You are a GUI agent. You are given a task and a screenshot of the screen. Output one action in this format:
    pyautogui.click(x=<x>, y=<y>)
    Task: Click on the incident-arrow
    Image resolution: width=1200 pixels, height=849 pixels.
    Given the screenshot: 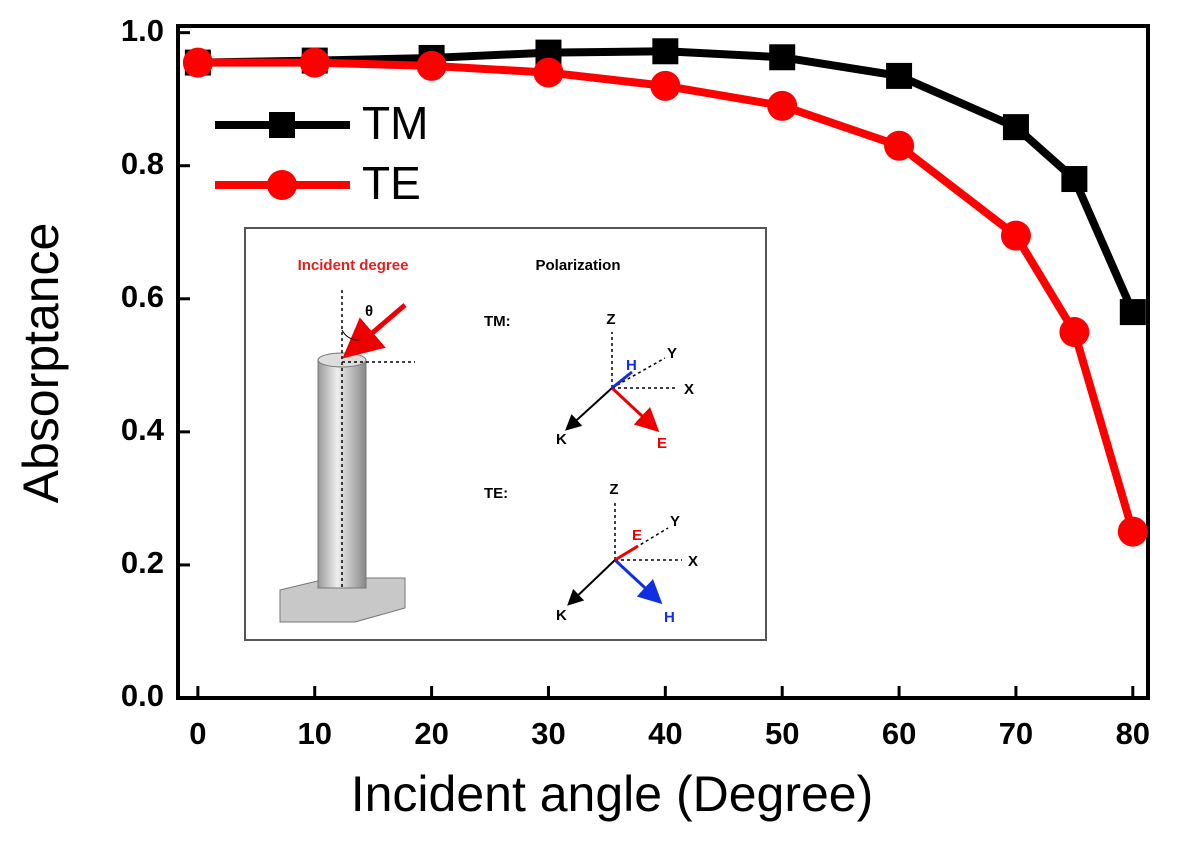 What is the action you would take?
    pyautogui.click(x=374, y=331)
    